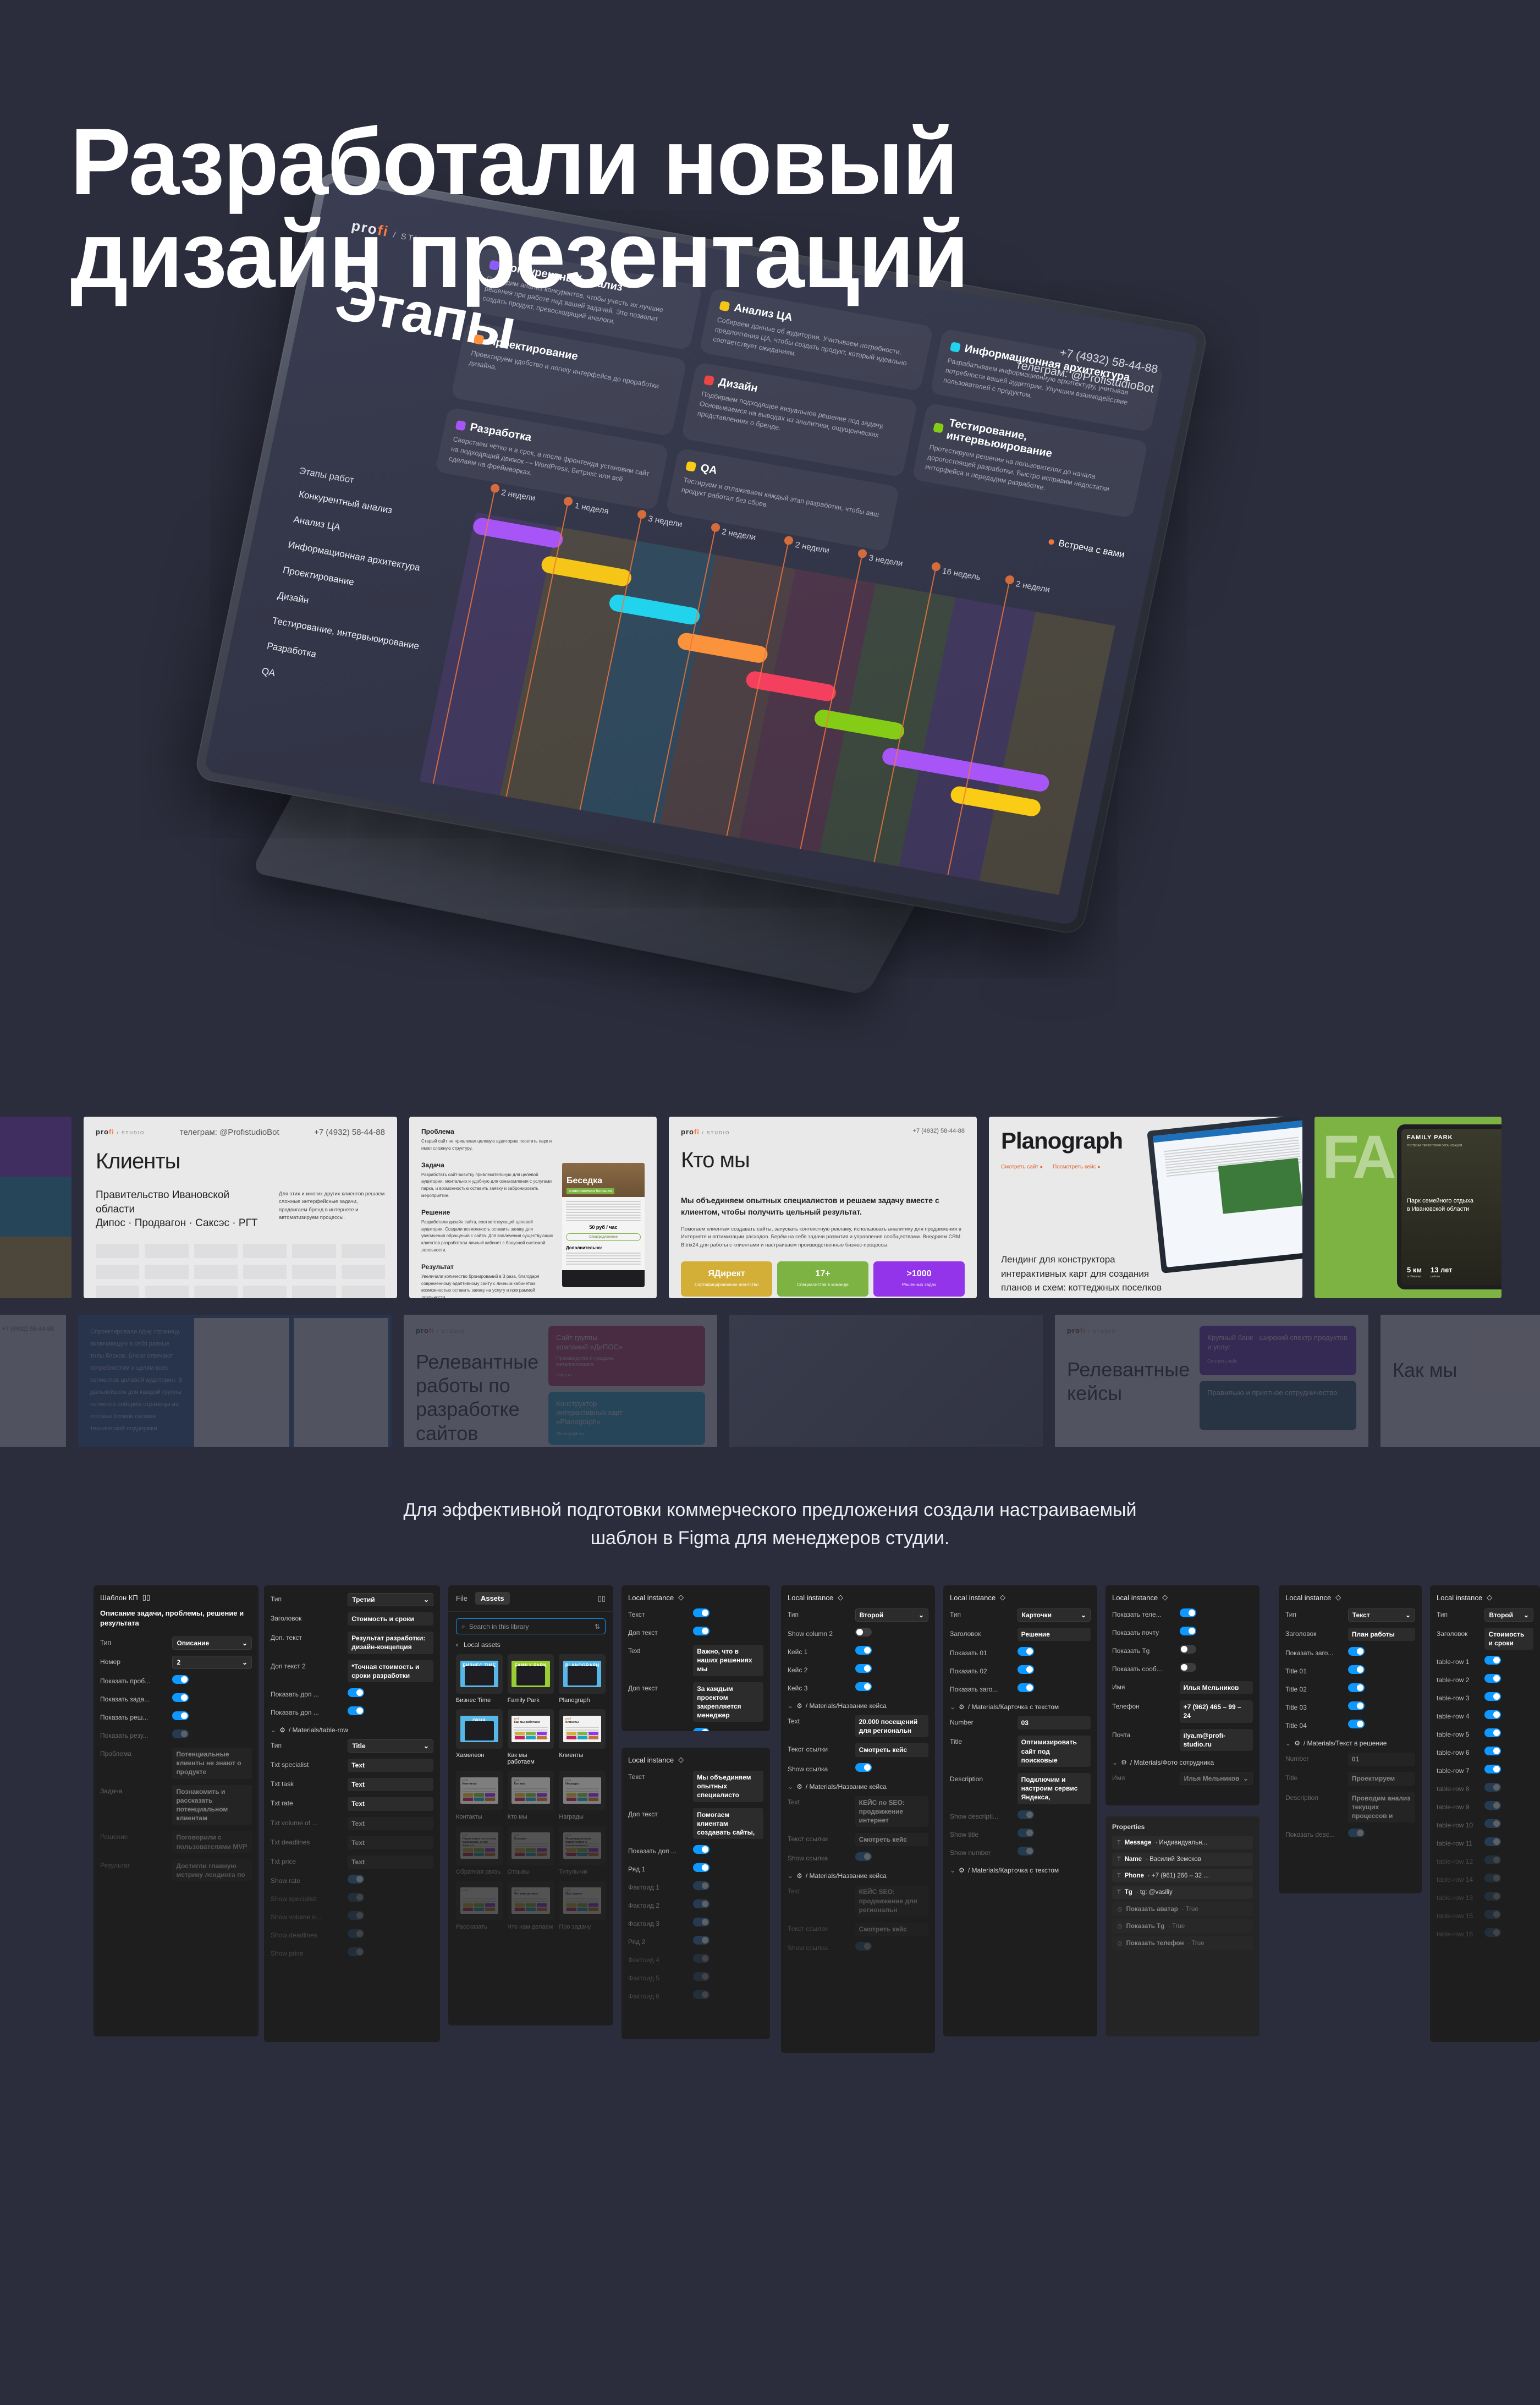  What do you see at coordinates (570, 1434) in the screenshot?
I see `relevant-work-link: Planograph.ru` at bounding box center [570, 1434].